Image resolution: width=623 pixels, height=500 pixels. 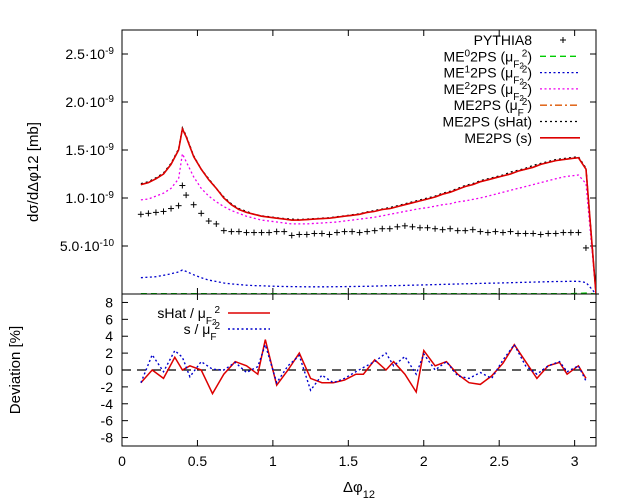 I want to click on legend-label-0: PYTHIA8, so click(x=503, y=40).